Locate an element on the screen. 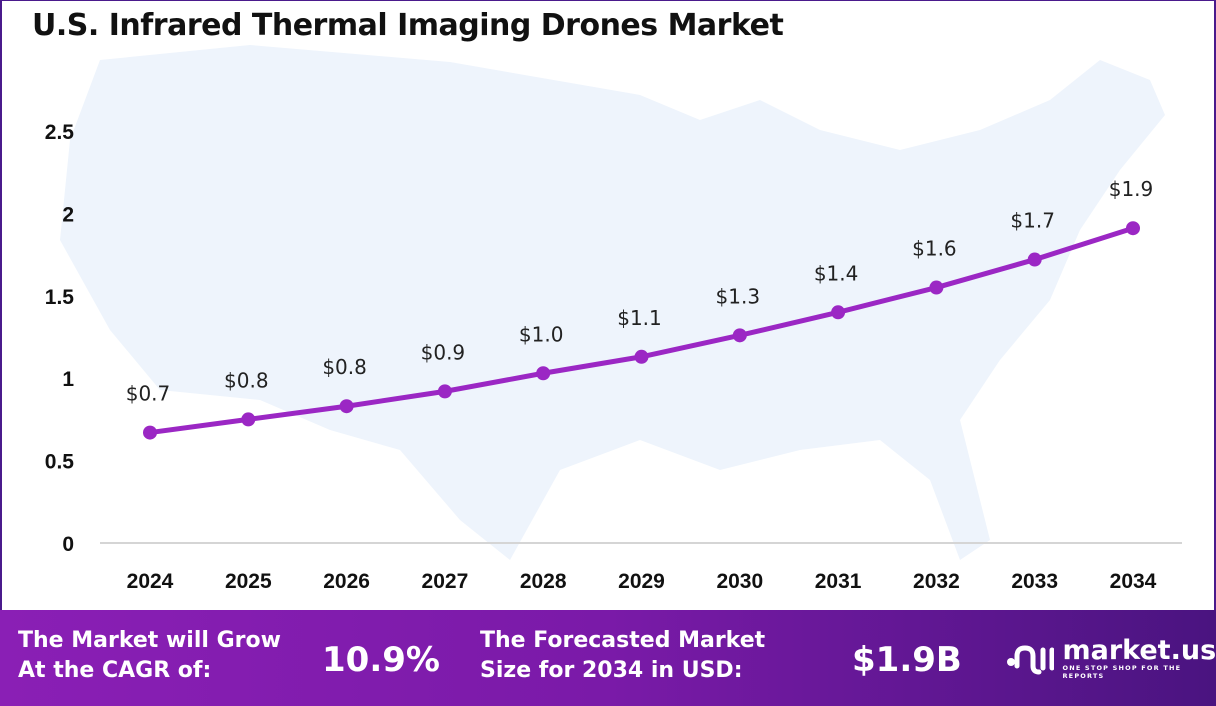 This screenshot has width=1216, height=706. y-tick-label: 1.5 is located at coordinates (60, 297).